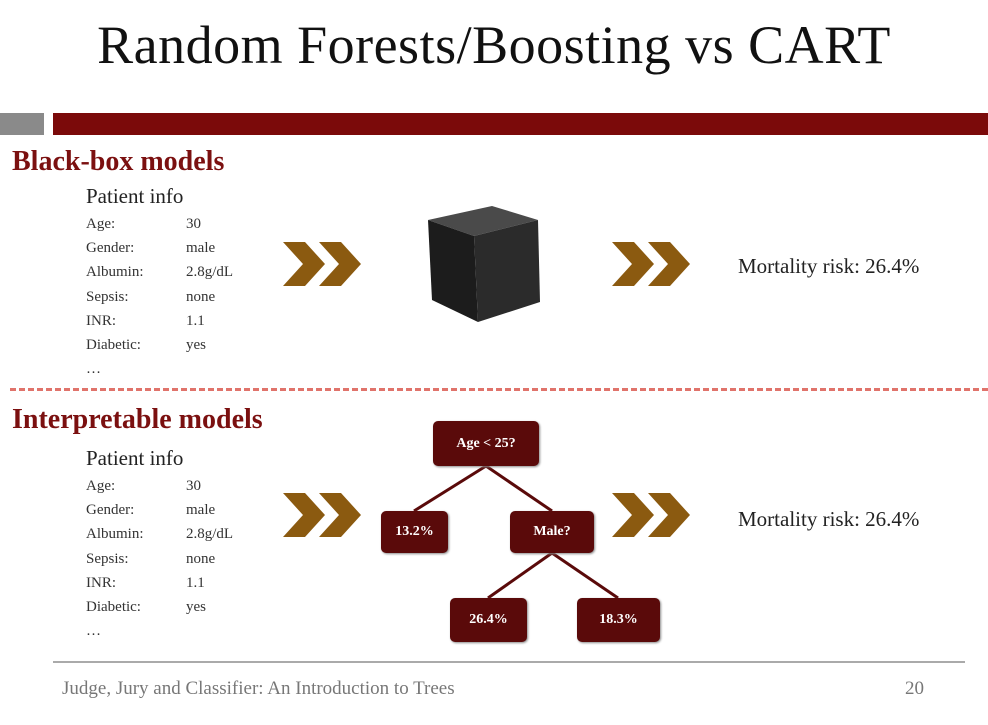 This screenshot has height=725, width=988. I want to click on tree-leaf-18: 18.3%, so click(618, 620).